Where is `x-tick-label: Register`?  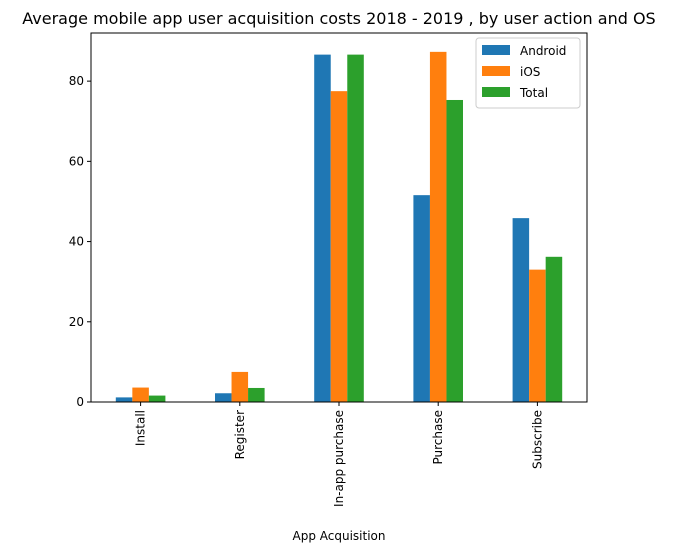 x-tick-label: Register is located at coordinates (240, 434).